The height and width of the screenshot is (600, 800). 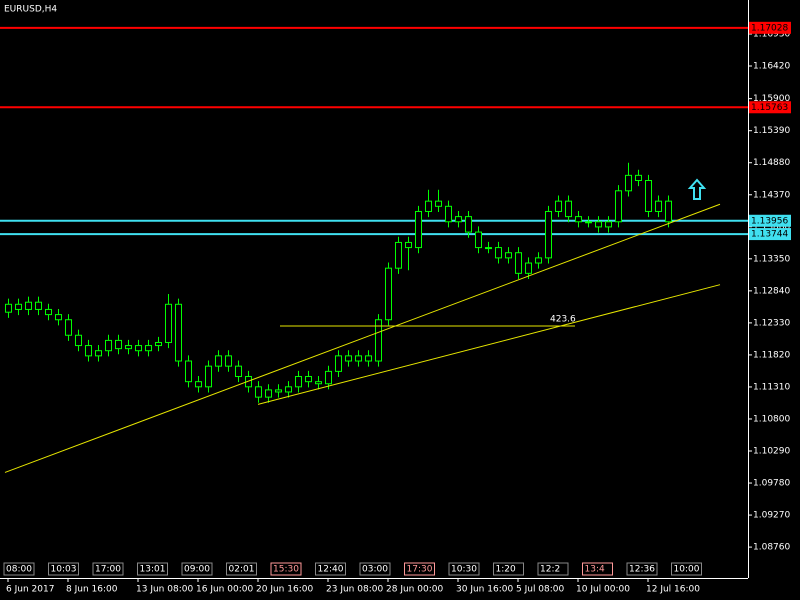 I want to click on time-mark: 09:00, so click(x=197, y=570).